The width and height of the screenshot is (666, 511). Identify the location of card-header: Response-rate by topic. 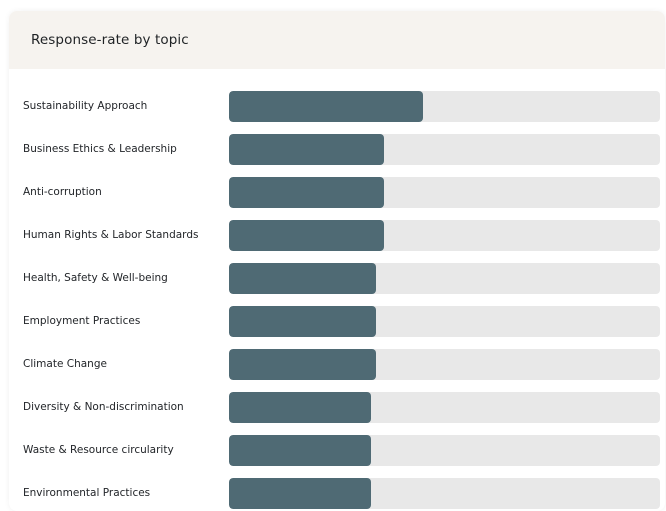
(337, 40).